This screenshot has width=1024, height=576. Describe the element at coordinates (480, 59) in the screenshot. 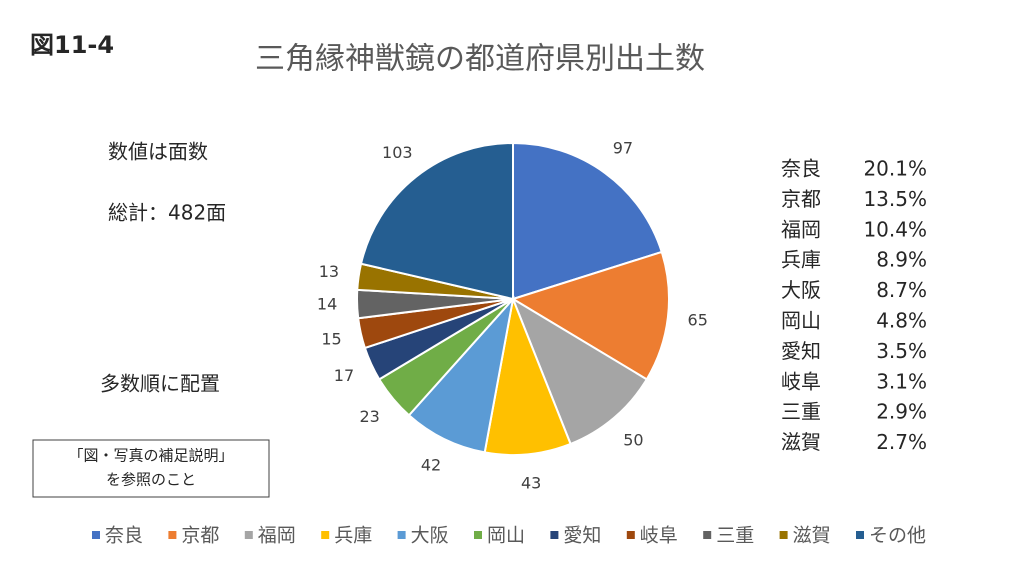

I see `chart-title: 三角縁神獣鏡の都道府県別出土数` at that location.